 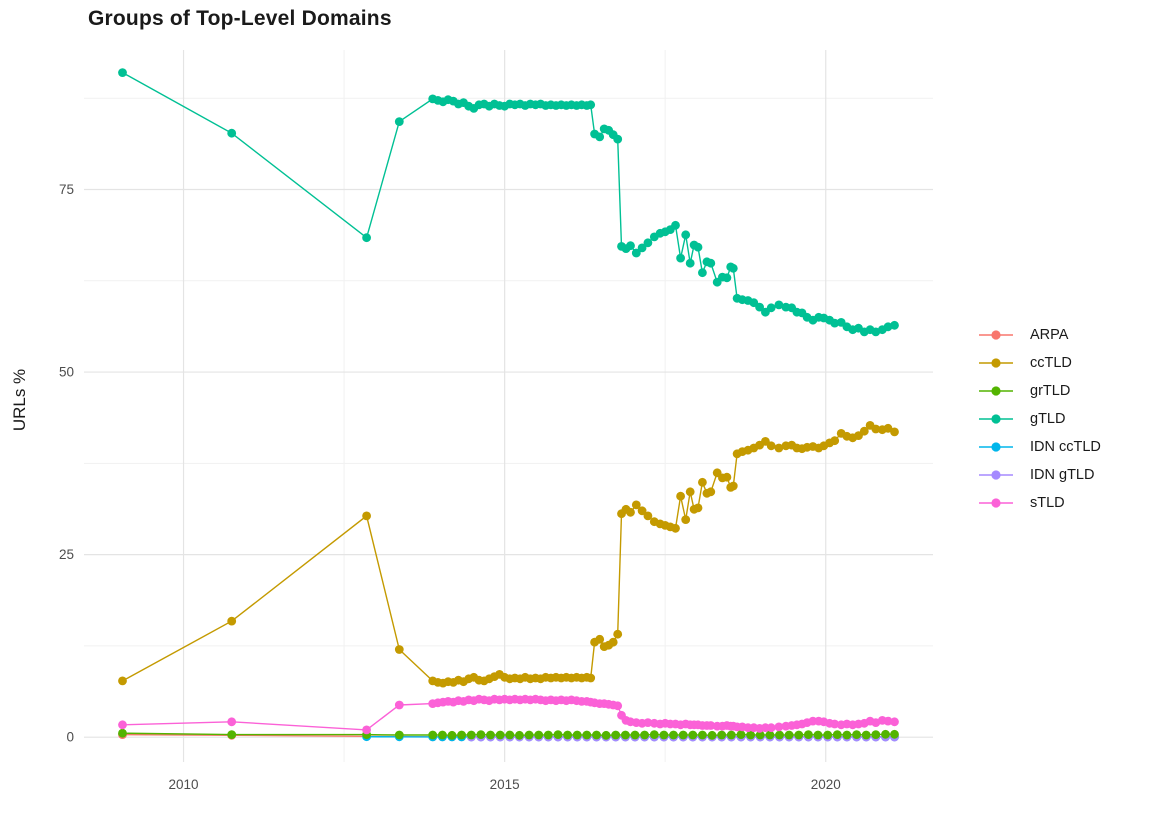 What do you see at coordinates (1049, 335) in the screenshot?
I see `legend-label-arpa: ARPA` at bounding box center [1049, 335].